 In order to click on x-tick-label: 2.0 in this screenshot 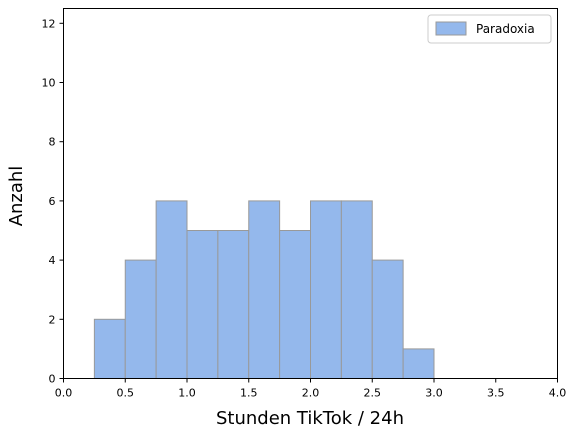, I will do `click(311, 393)`.